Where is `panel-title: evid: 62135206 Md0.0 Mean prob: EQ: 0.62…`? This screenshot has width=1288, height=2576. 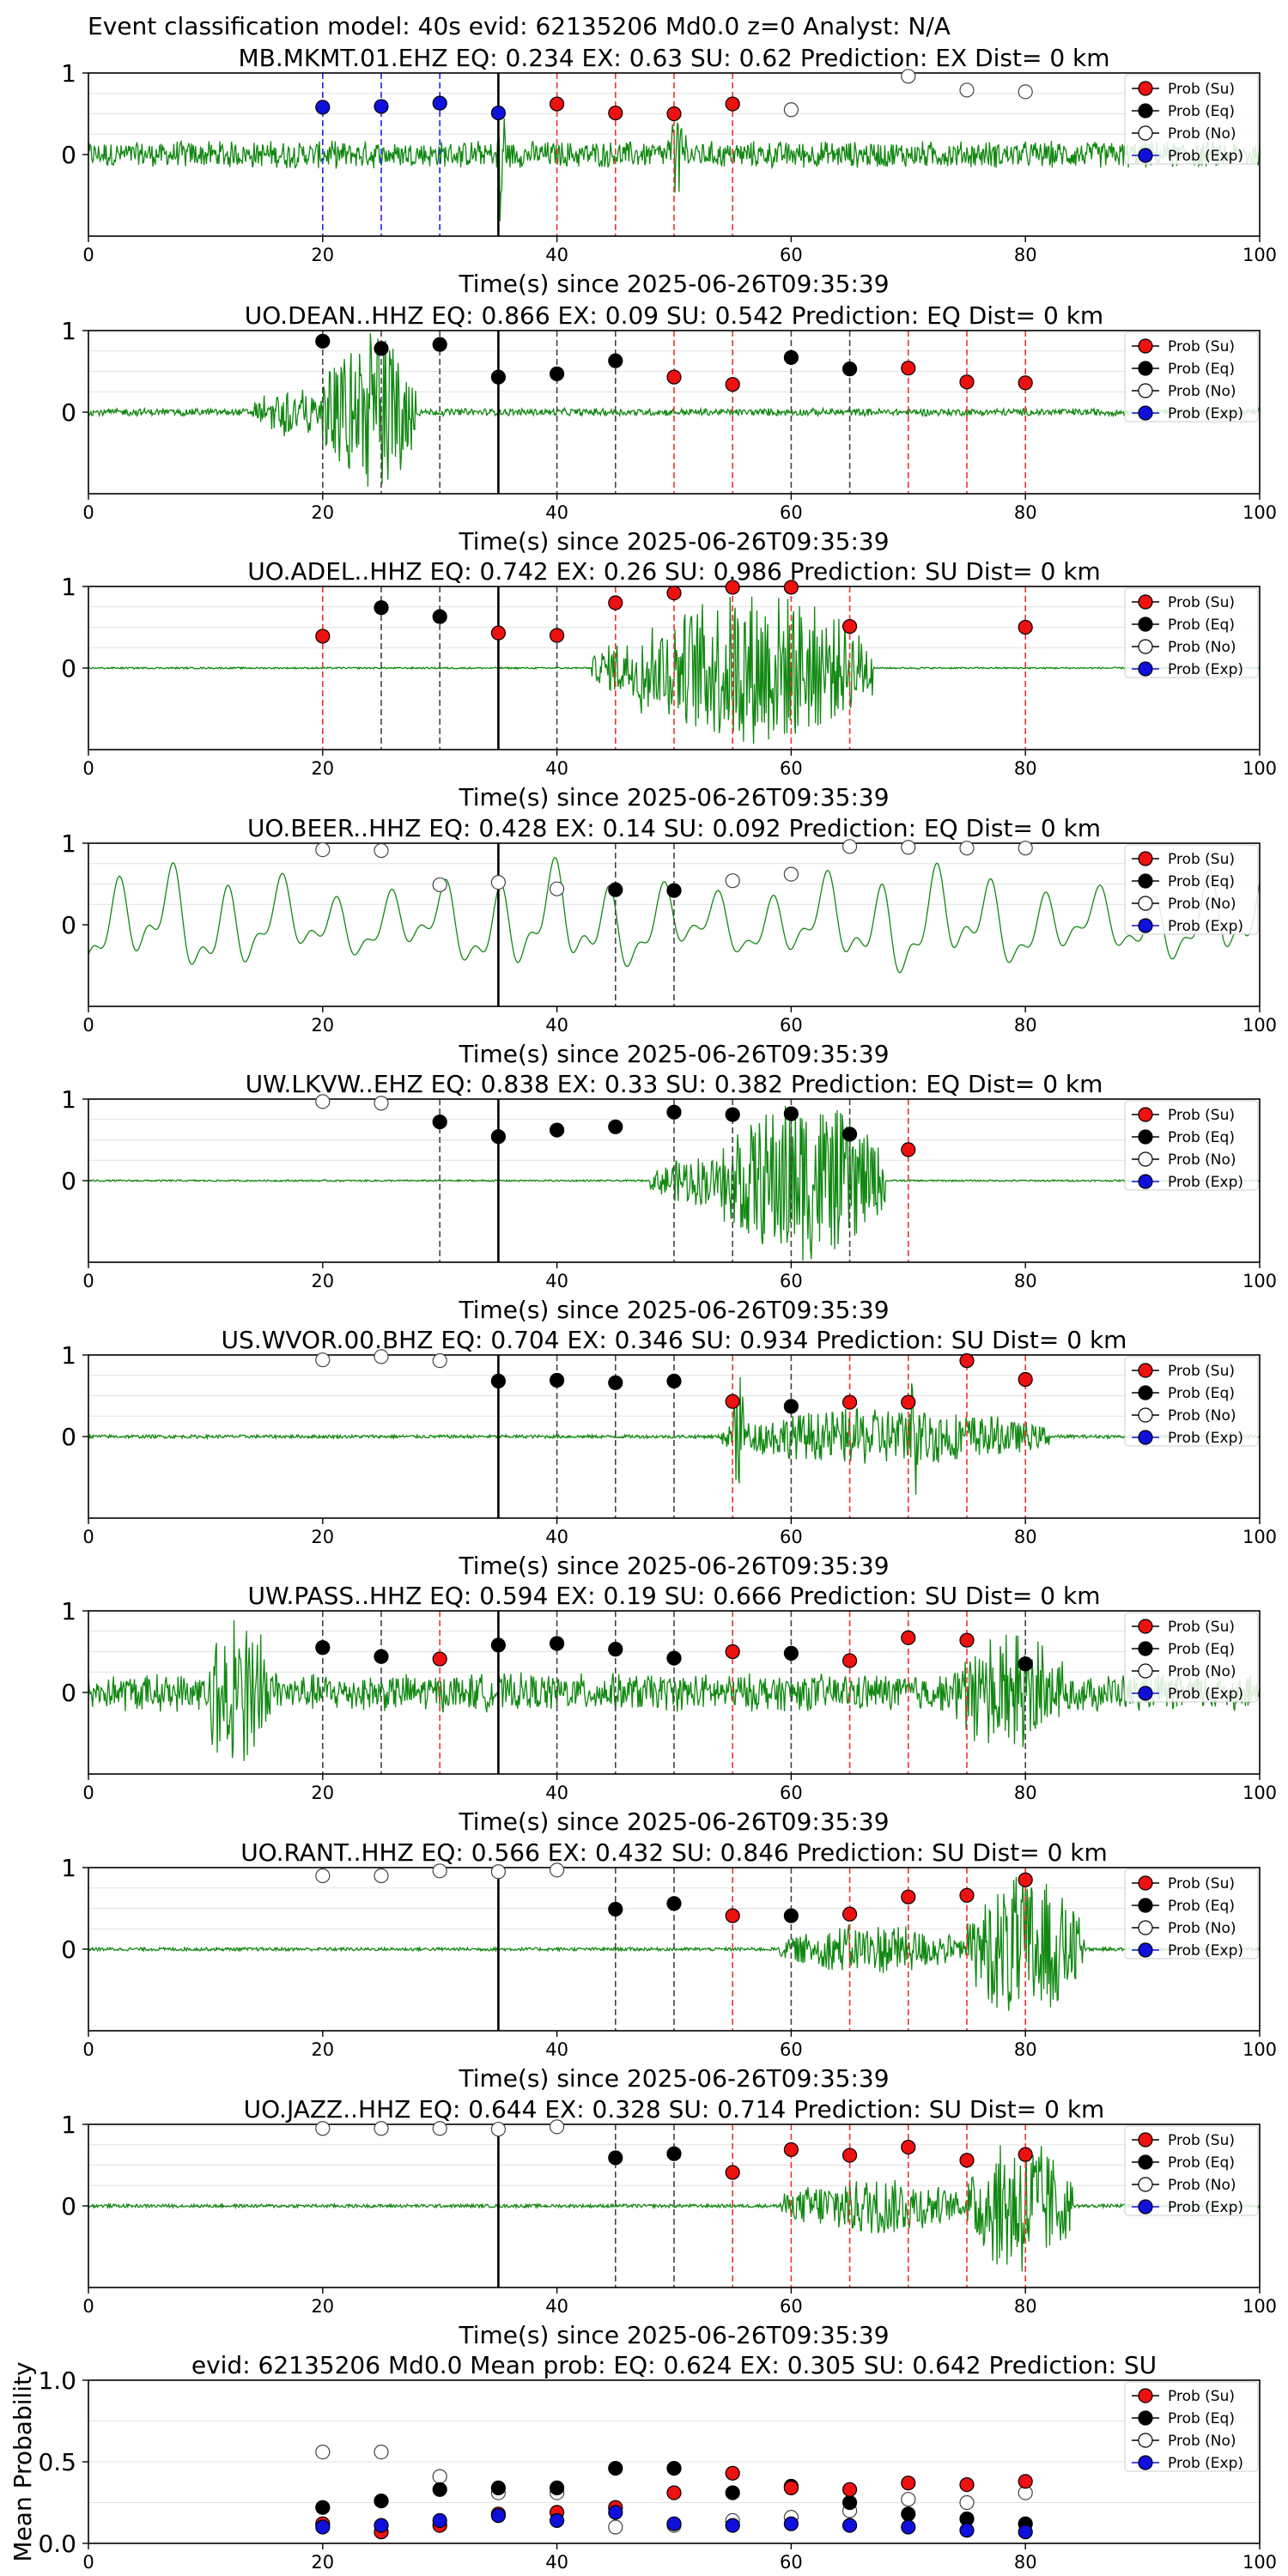
panel-title: evid: 62135206 Md0.0 Mean prob: EQ: 0.62… is located at coordinates (674, 2365).